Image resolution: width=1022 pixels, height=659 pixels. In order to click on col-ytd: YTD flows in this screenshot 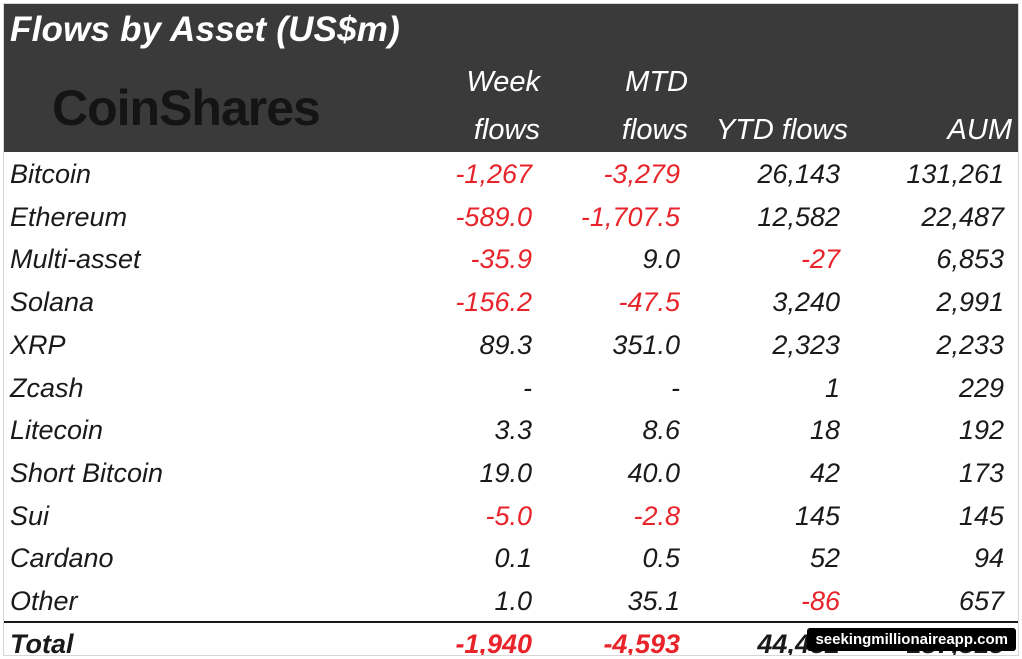, I will do `click(781, 130)`.